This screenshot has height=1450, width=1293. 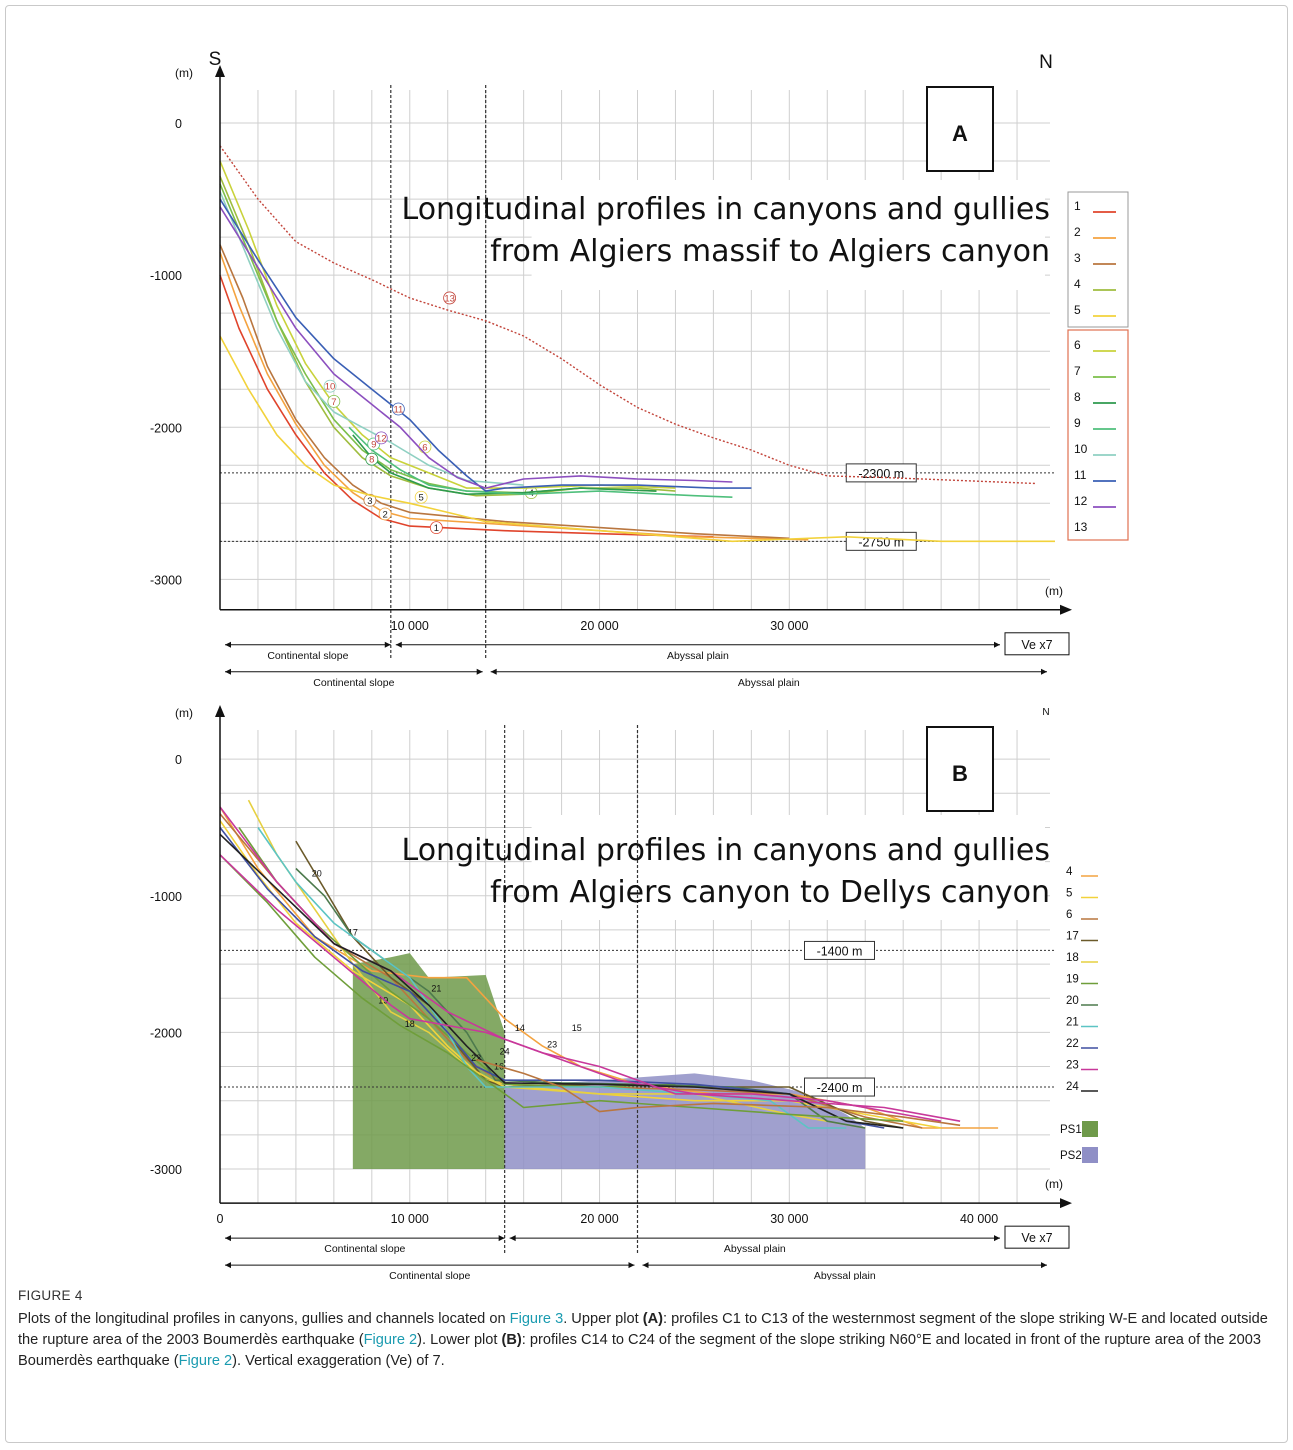 What do you see at coordinates (166, 1170) in the screenshot?
I see `y-tick-label: -3000` at bounding box center [166, 1170].